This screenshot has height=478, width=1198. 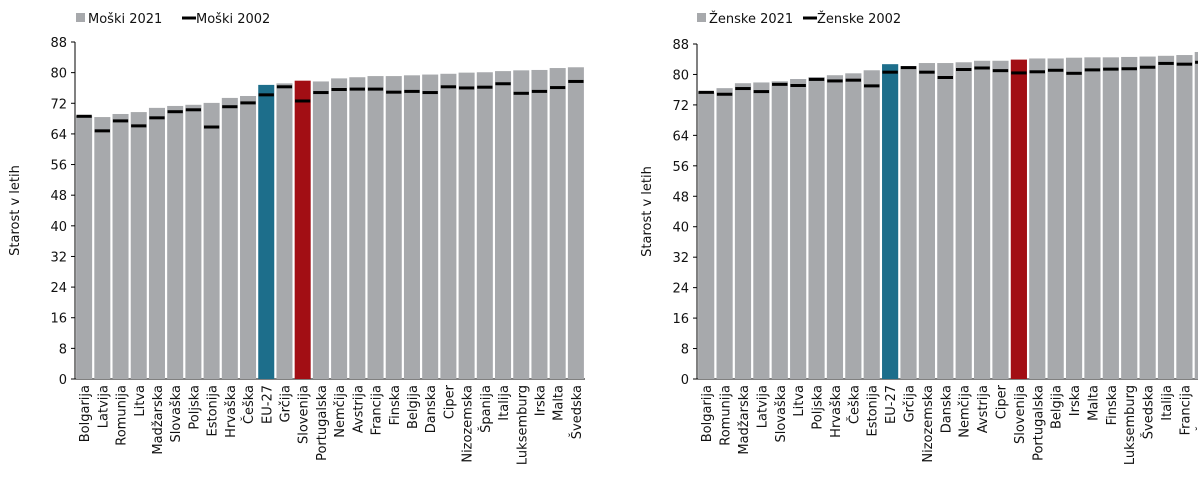 I want to click on x-tick-label: Madžarska, so click(x=744, y=420).